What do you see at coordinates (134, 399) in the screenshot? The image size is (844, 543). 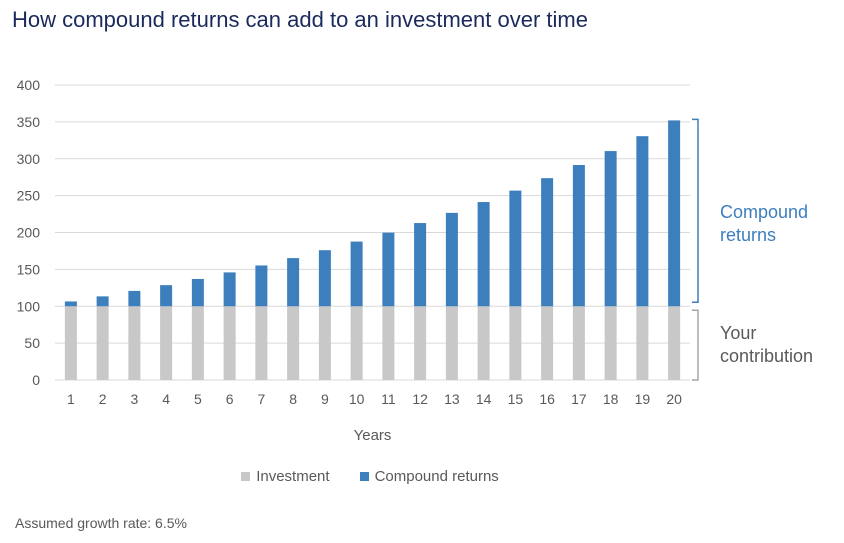 I see `x-tick-label: 3` at bounding box center [134, 399].